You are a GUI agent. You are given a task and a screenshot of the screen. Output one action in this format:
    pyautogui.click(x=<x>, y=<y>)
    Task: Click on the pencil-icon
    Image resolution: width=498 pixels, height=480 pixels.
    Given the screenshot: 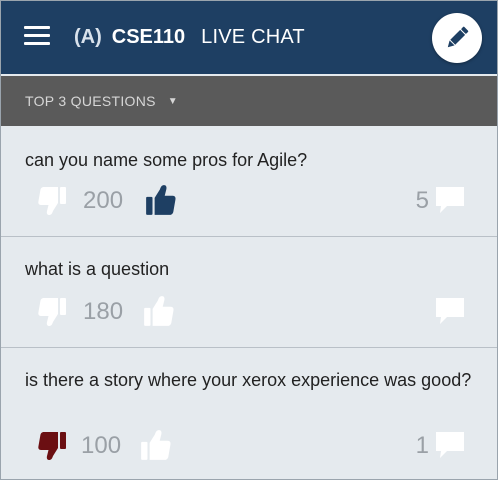 What is the action you would take?
    pyautogui.click(x=458, y=37)
    